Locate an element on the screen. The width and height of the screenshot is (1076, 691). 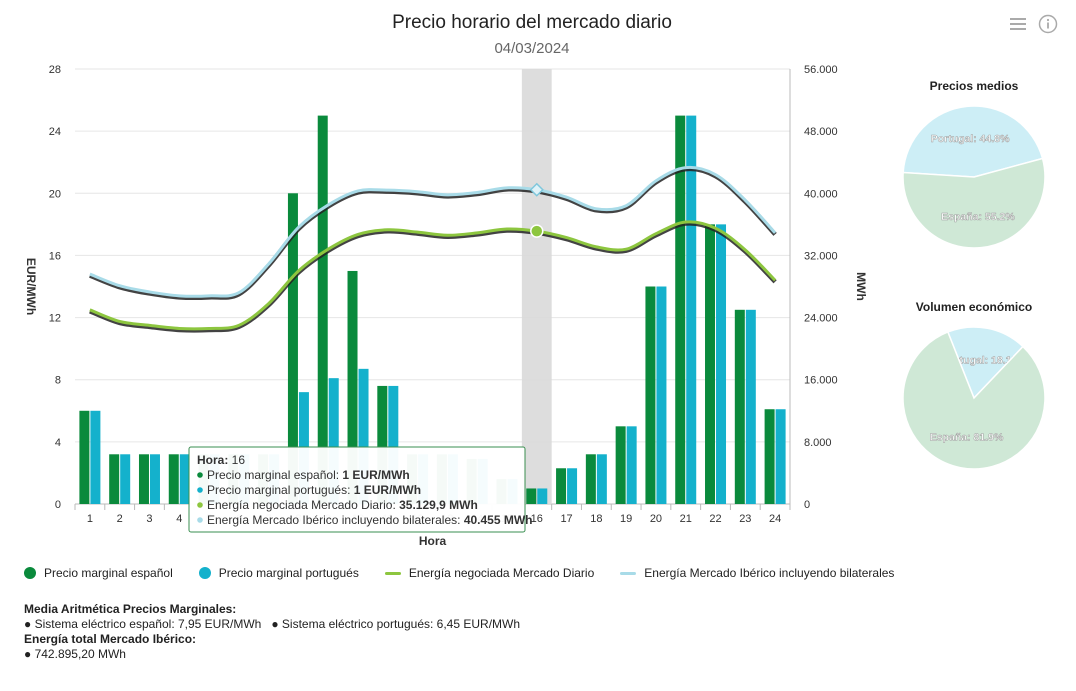
line-energy-iberico is located at coordinates (433, 231).